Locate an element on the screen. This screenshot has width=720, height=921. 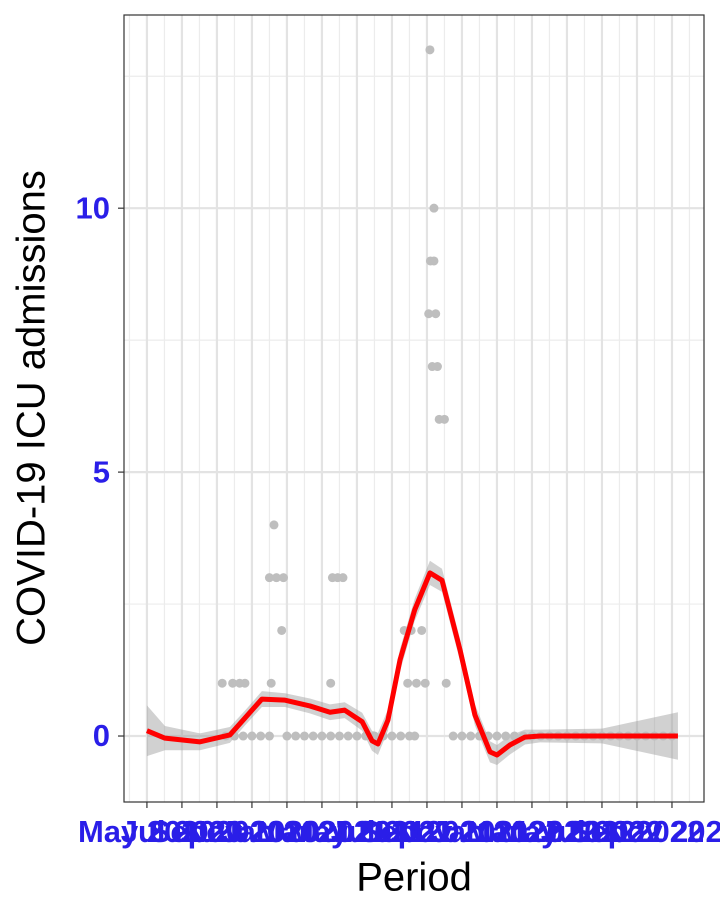
x-tick-label: Jul 2020 is located at coordinates (182, 831).